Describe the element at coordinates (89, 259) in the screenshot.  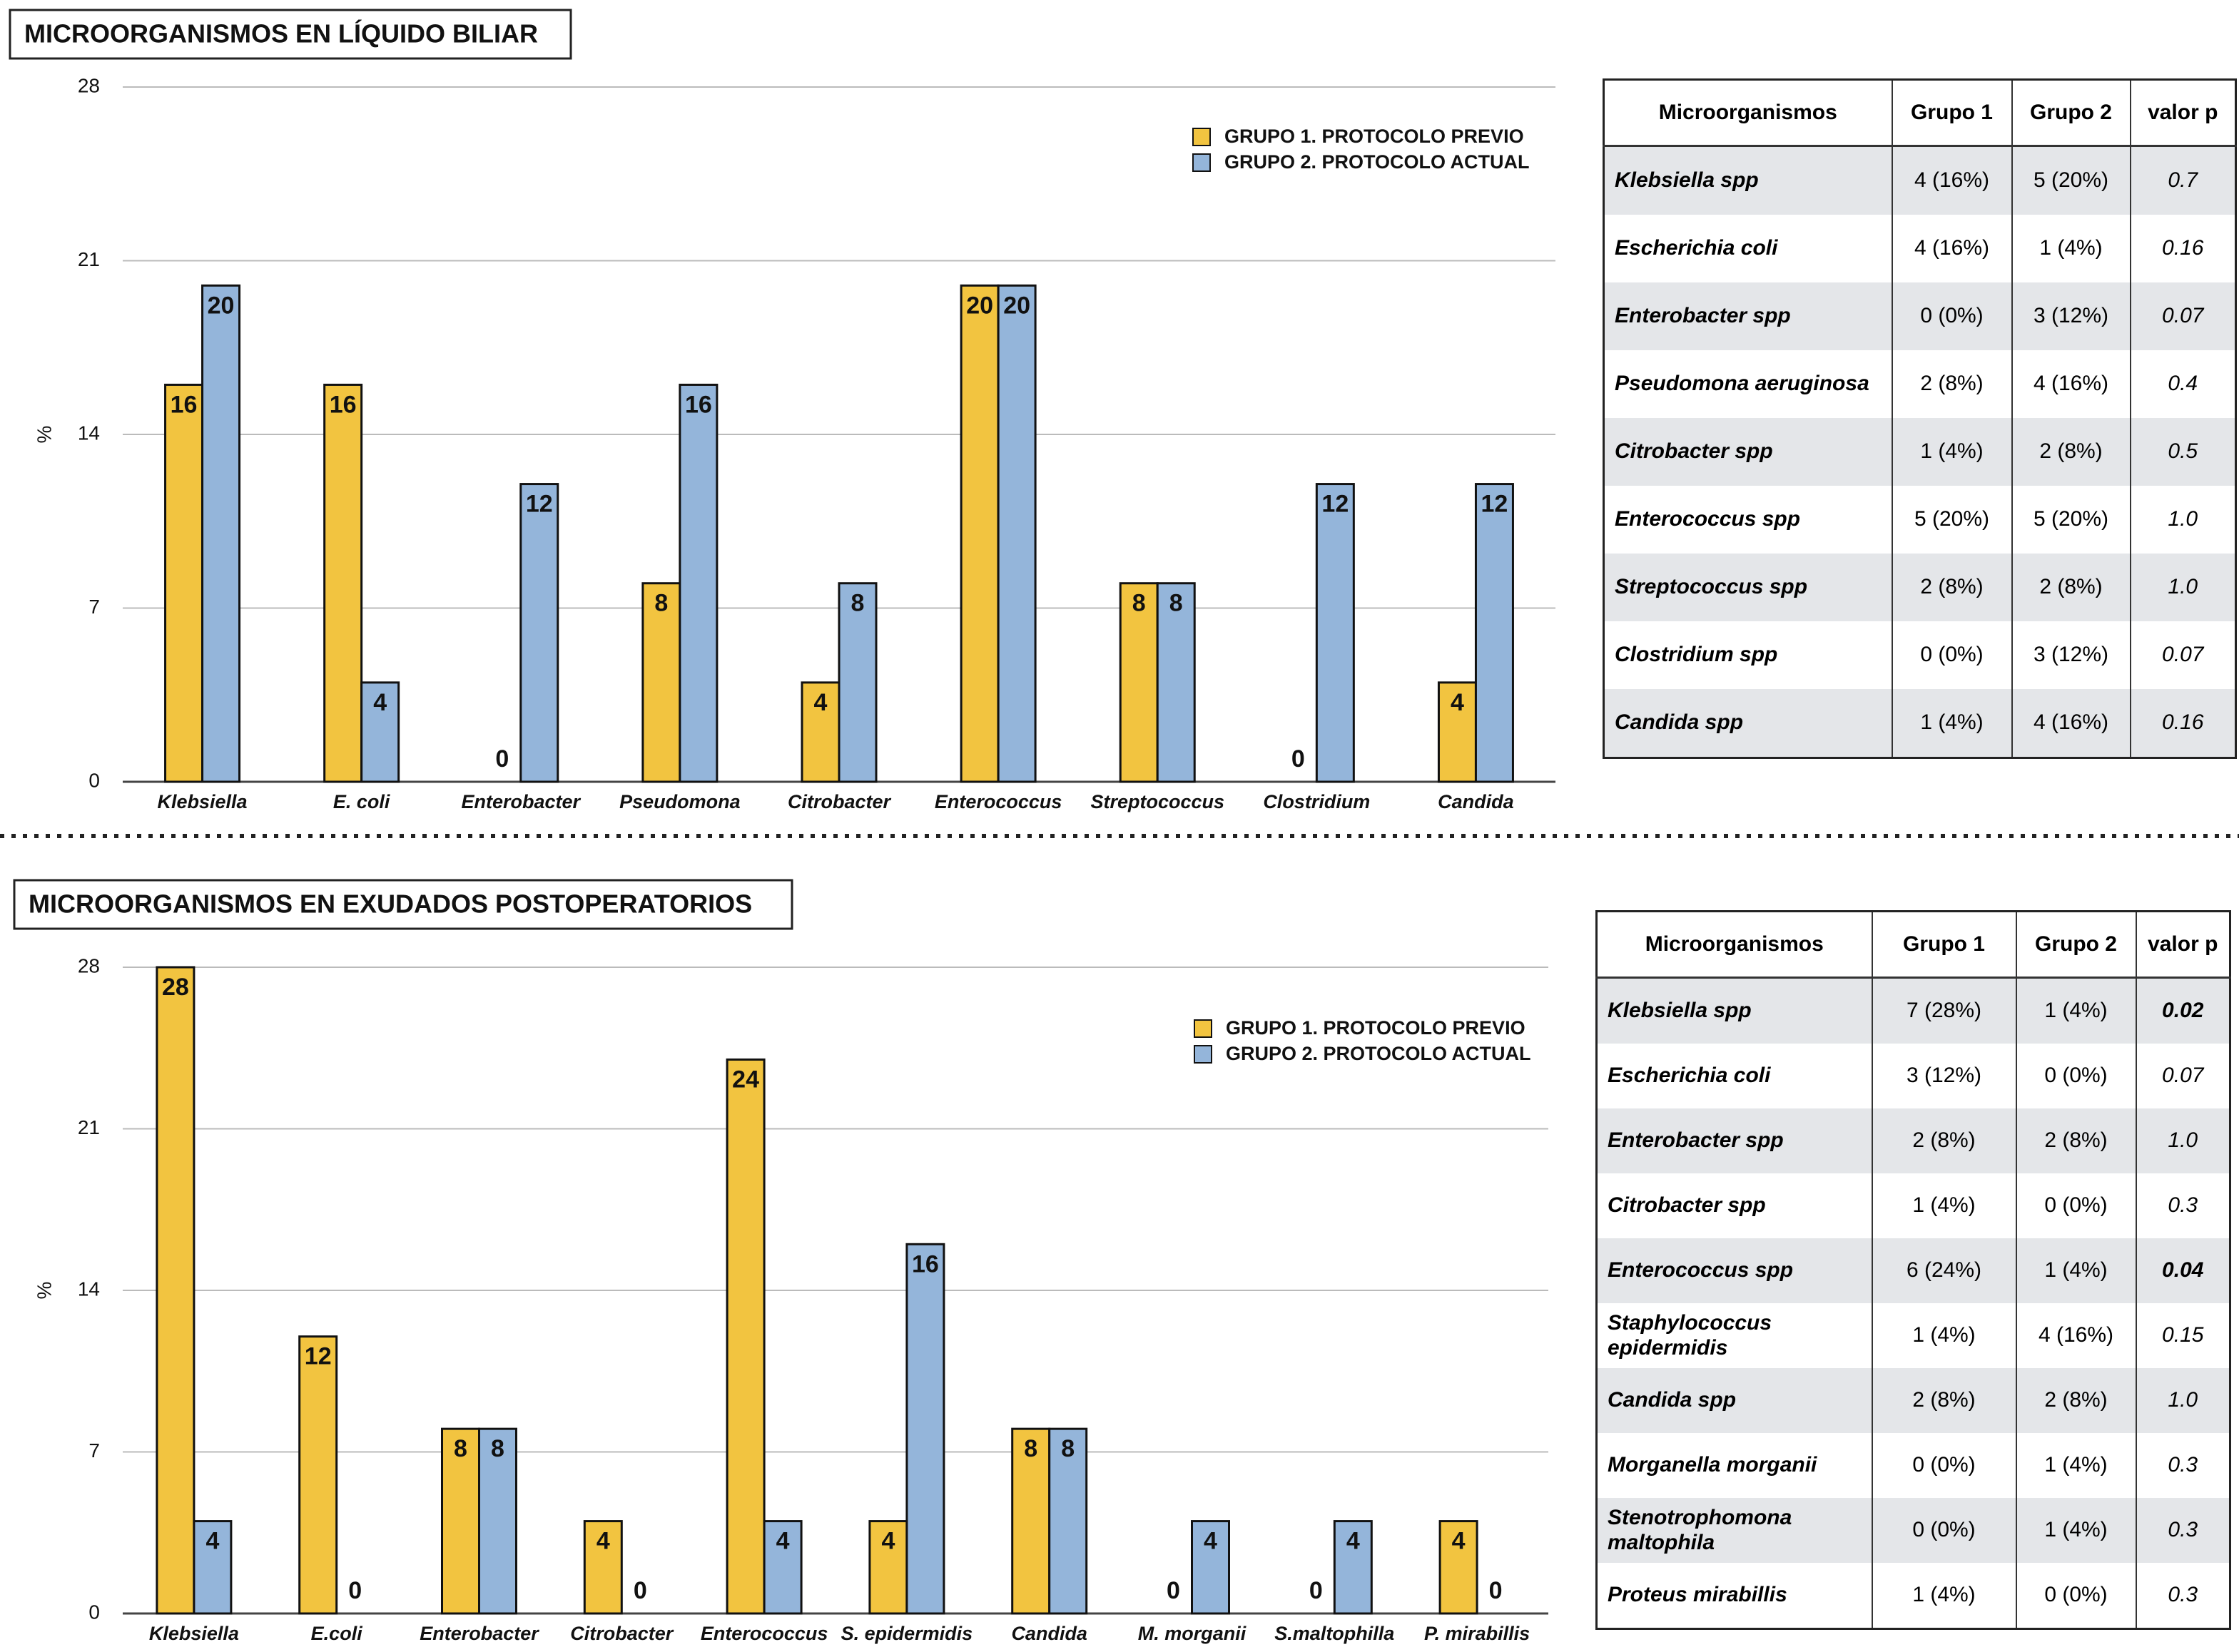
I see `y-tick-label: 21` at that location.